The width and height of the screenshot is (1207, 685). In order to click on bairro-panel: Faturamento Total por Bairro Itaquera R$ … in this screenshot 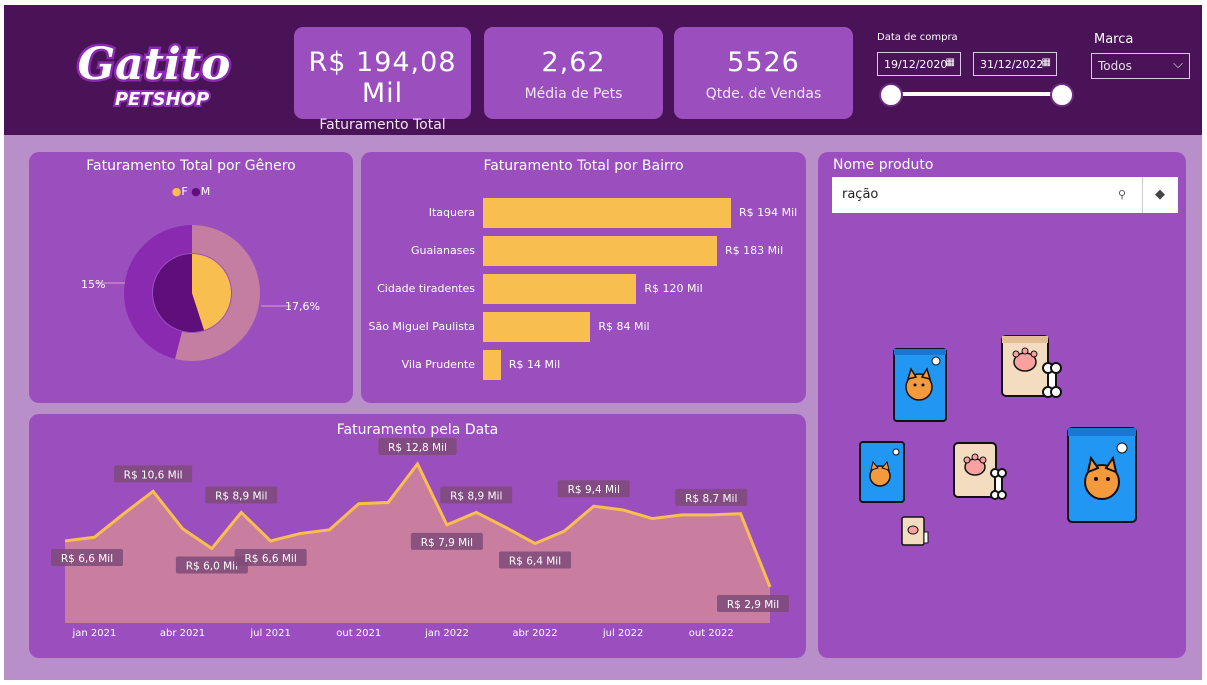, I will do `click(583, 277)`.